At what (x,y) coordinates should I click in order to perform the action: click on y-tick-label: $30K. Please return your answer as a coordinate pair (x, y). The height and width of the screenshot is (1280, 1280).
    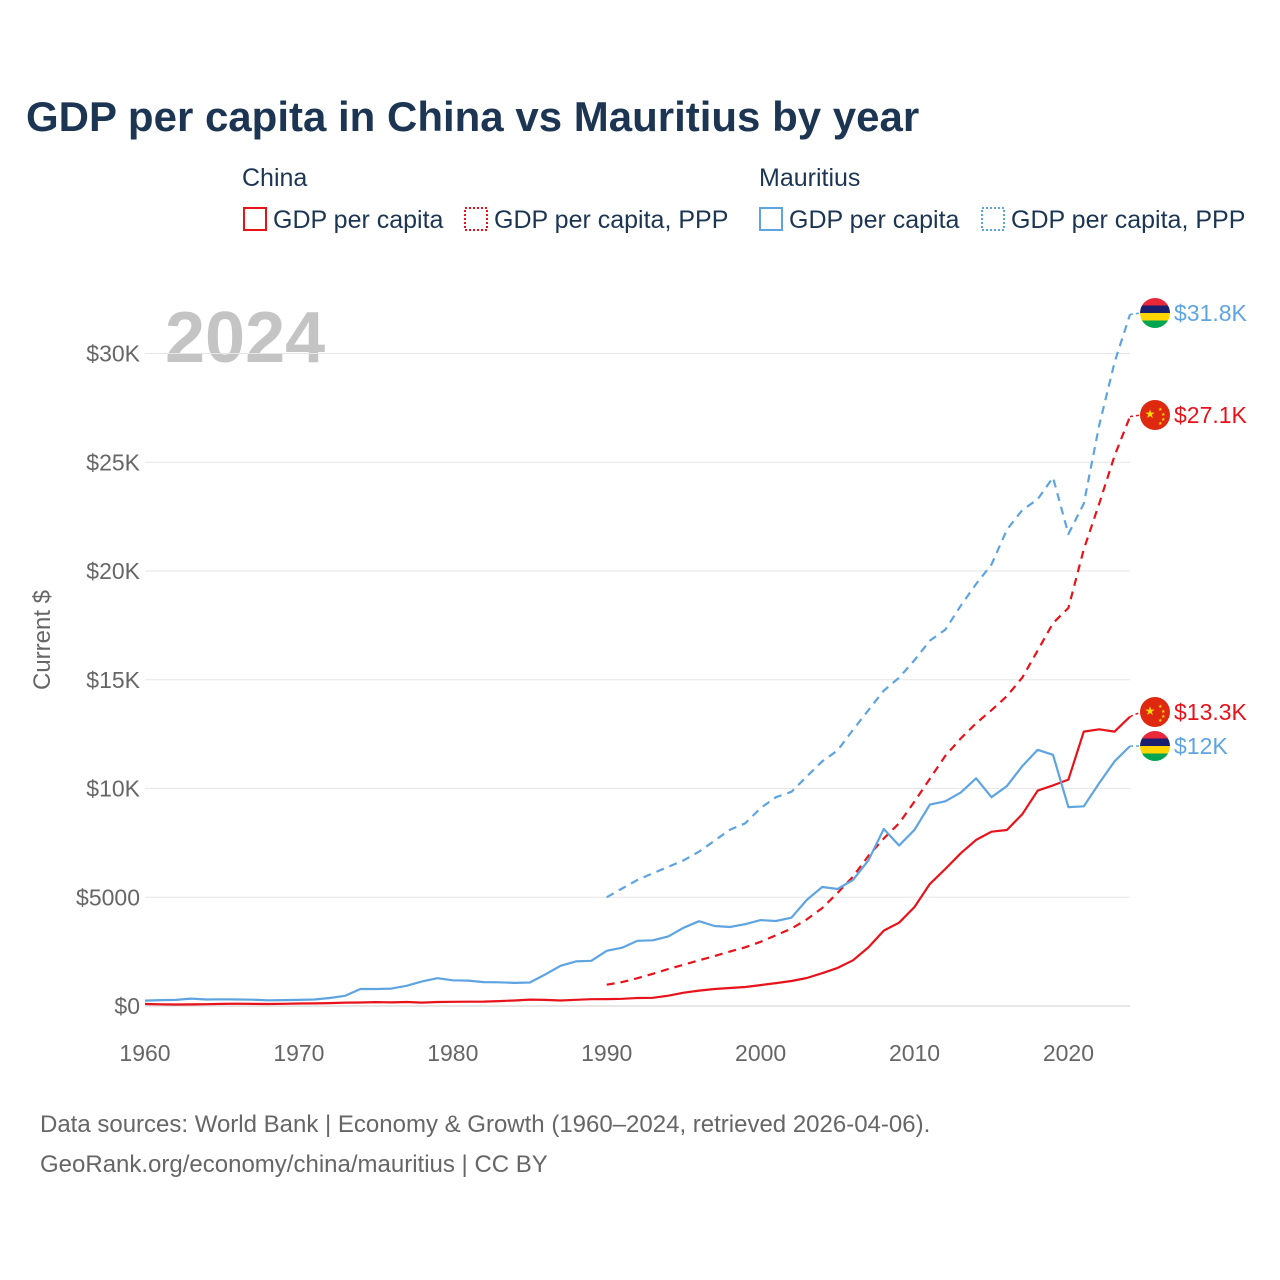
    Looking at the image, I should click on (113, 354).